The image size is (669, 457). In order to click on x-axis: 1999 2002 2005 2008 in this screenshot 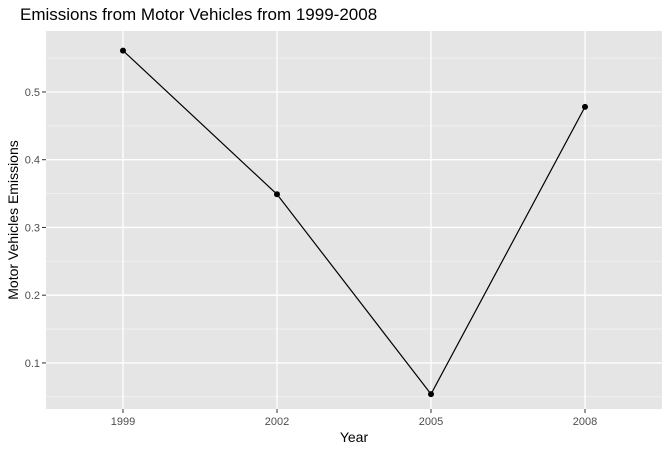, I will do `click(354, 418)`.